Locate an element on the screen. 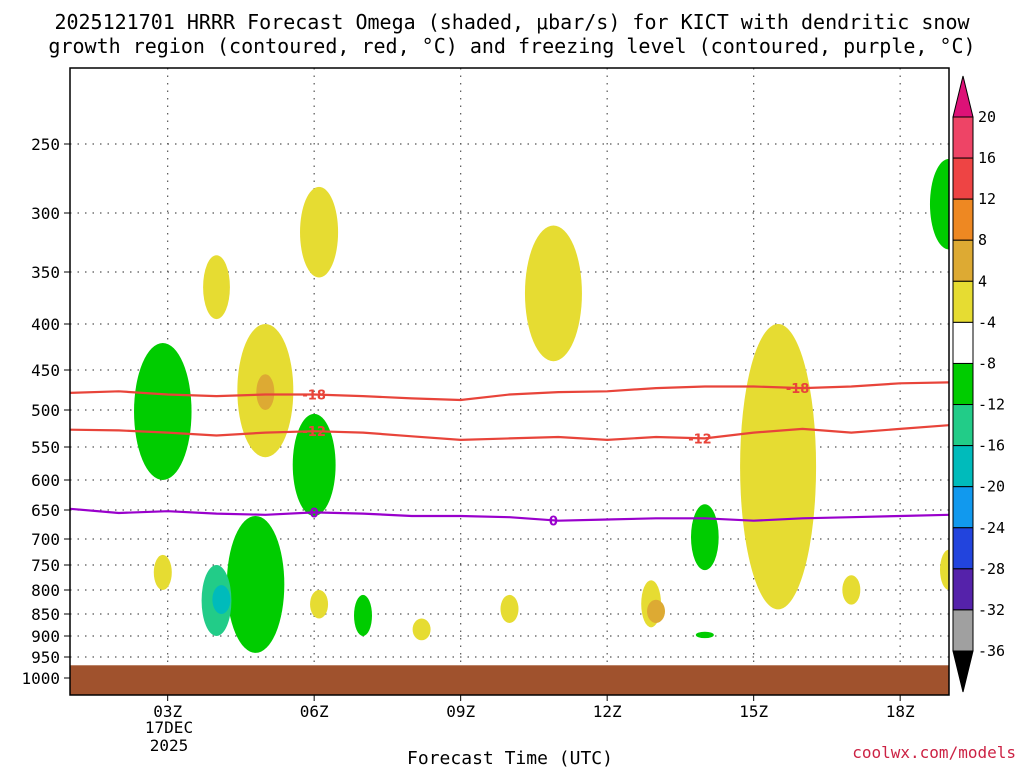 Image resolution: width=1024 pixels, height=768 pixels. x-tick-label: 06Z is located at coordinates (314, 711).